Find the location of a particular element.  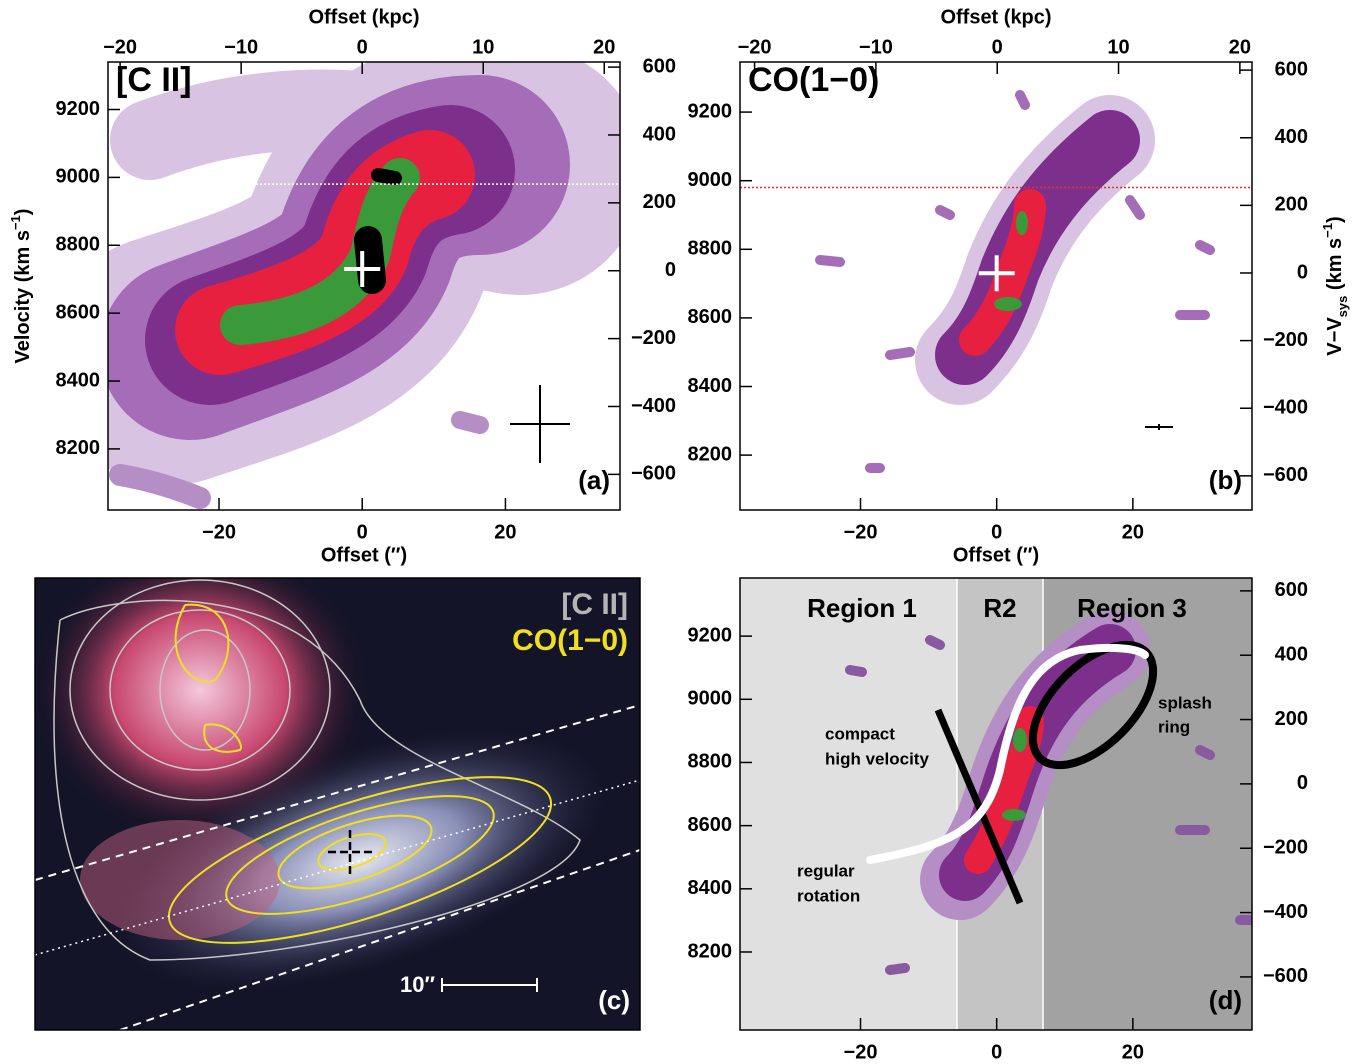

panel-label: (d) is located at coordinates (1225, 1000).